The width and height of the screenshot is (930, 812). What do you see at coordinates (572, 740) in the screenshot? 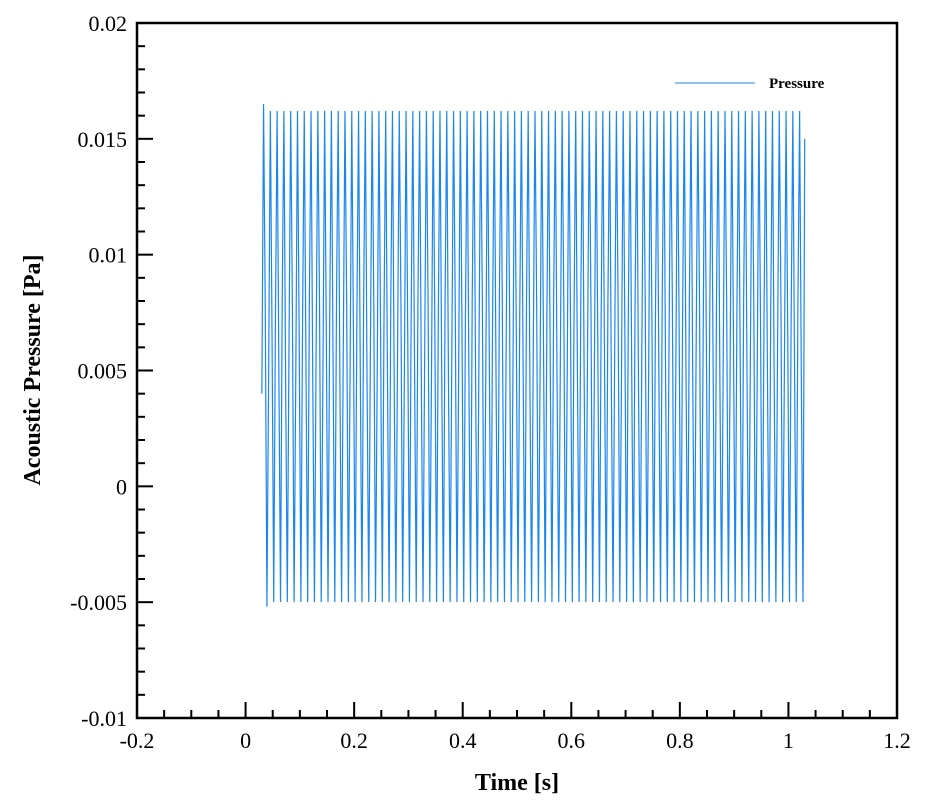
I see `x-tick-label: 0.6` at bounding box center [572, 740].